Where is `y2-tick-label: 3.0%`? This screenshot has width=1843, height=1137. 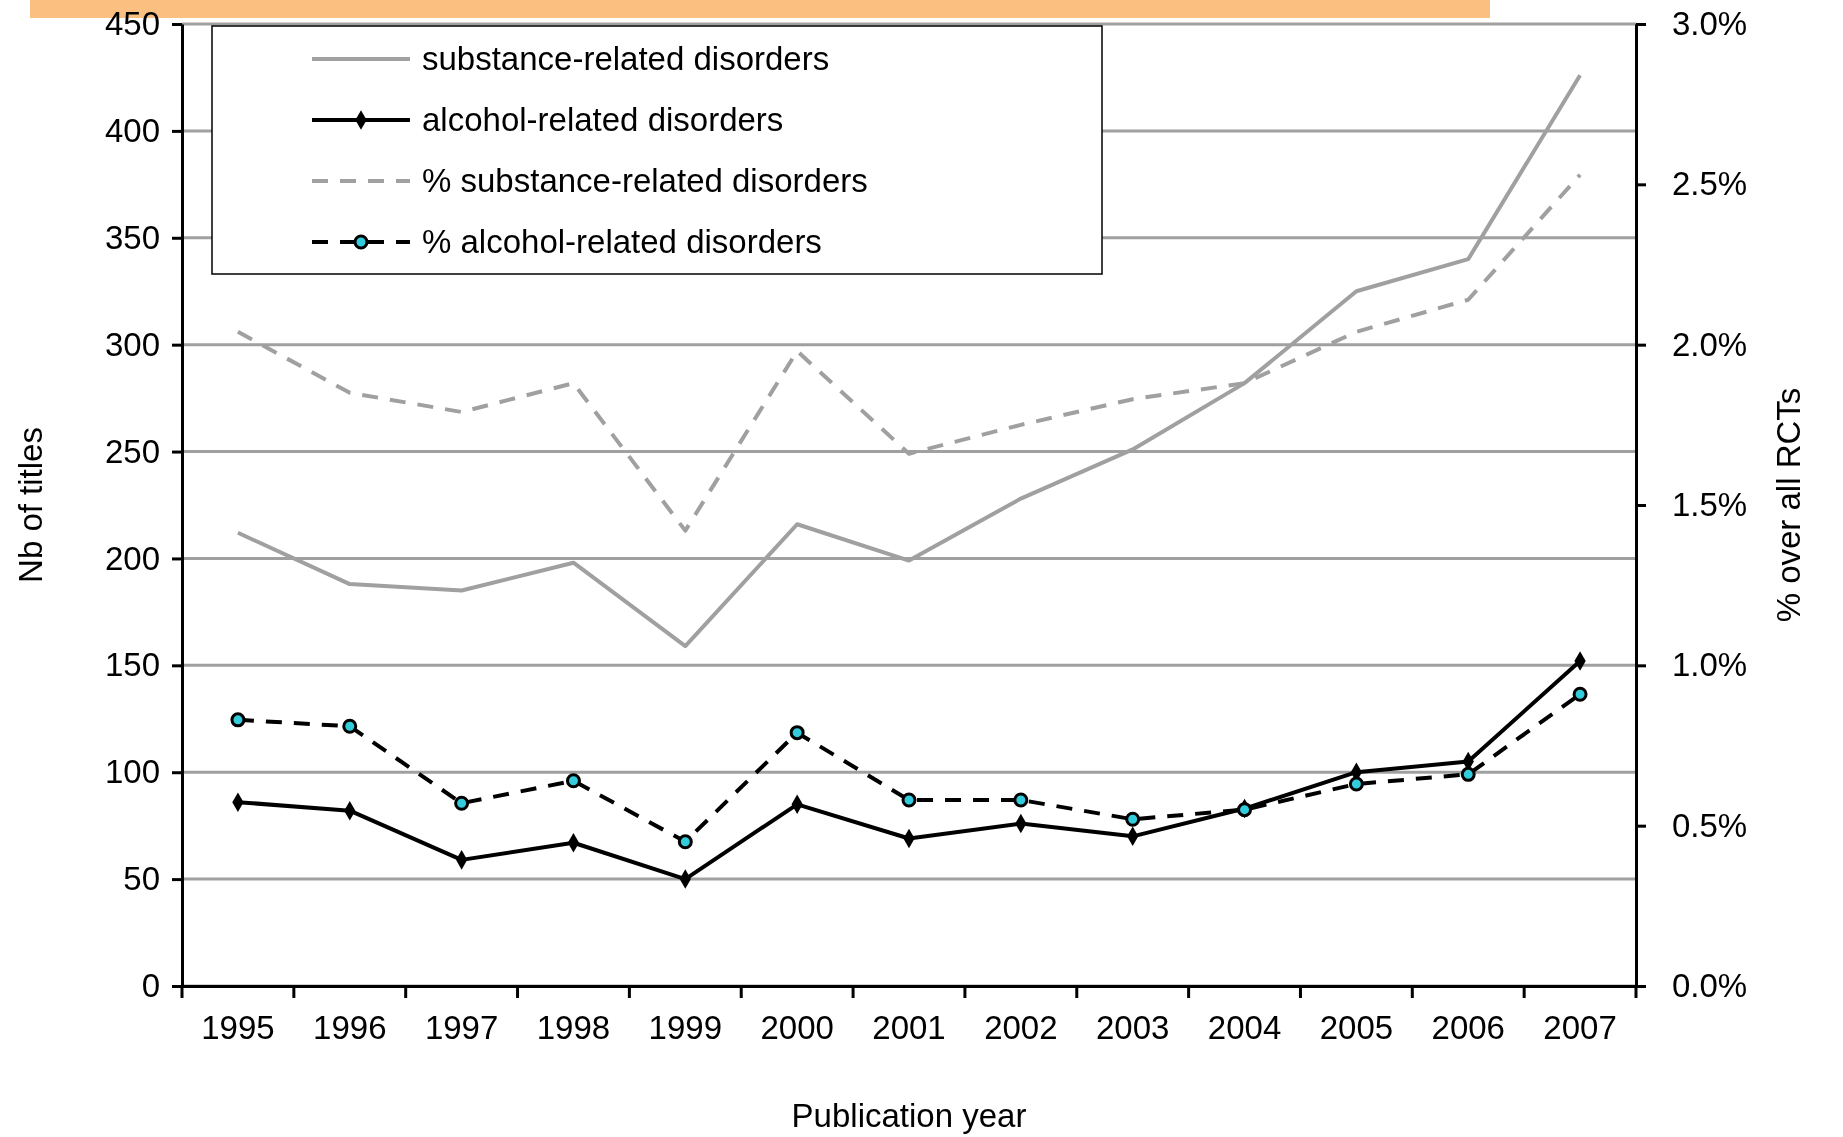
y2-tick-label: 3.0% is located at coordinates (1710, 24).